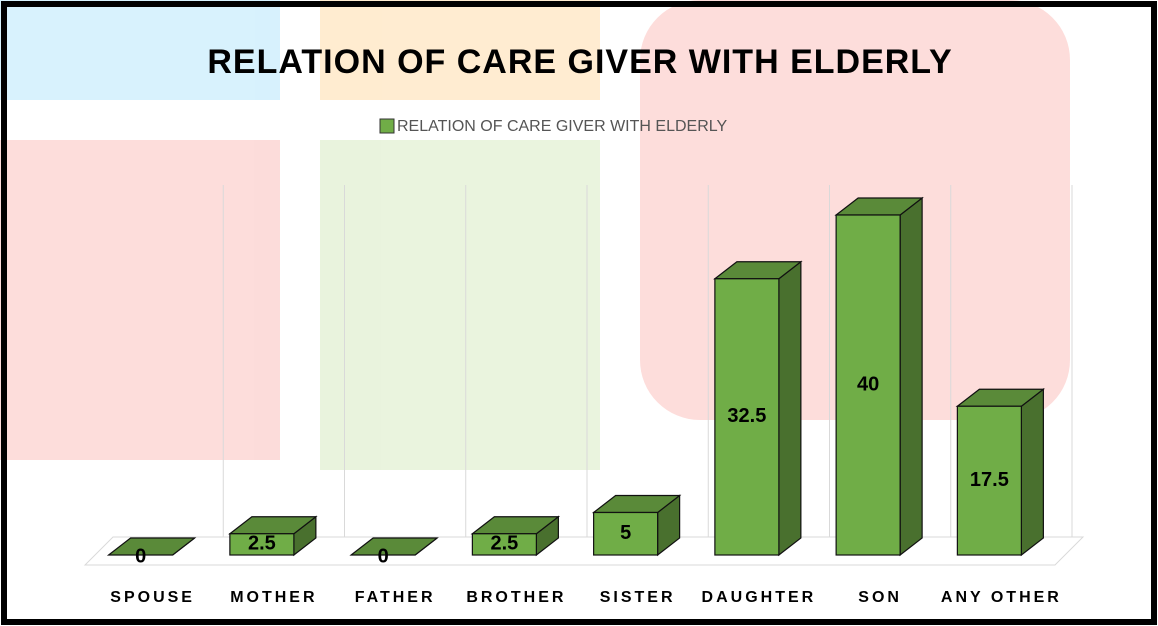  Describe the element at coordinates (880, 597) in the screenshot. I see `x-tick-label: SON` at that location.